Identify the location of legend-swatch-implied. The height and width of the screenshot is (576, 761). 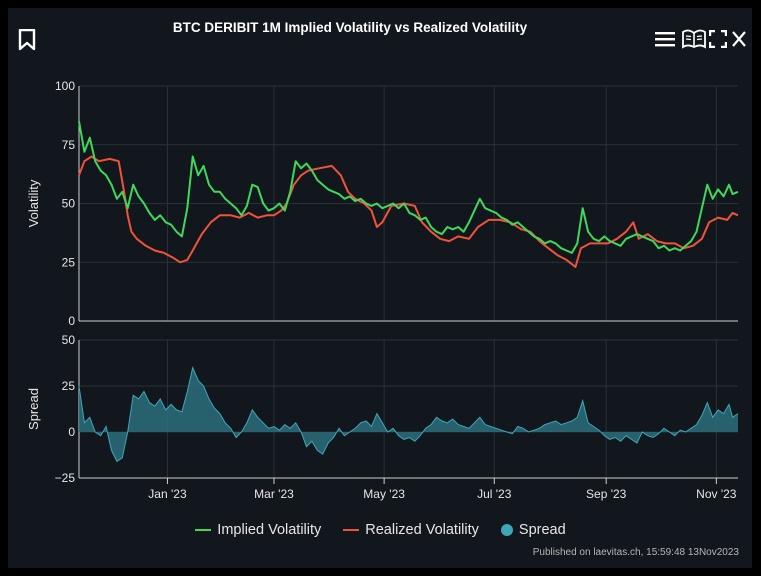
(203, 530).